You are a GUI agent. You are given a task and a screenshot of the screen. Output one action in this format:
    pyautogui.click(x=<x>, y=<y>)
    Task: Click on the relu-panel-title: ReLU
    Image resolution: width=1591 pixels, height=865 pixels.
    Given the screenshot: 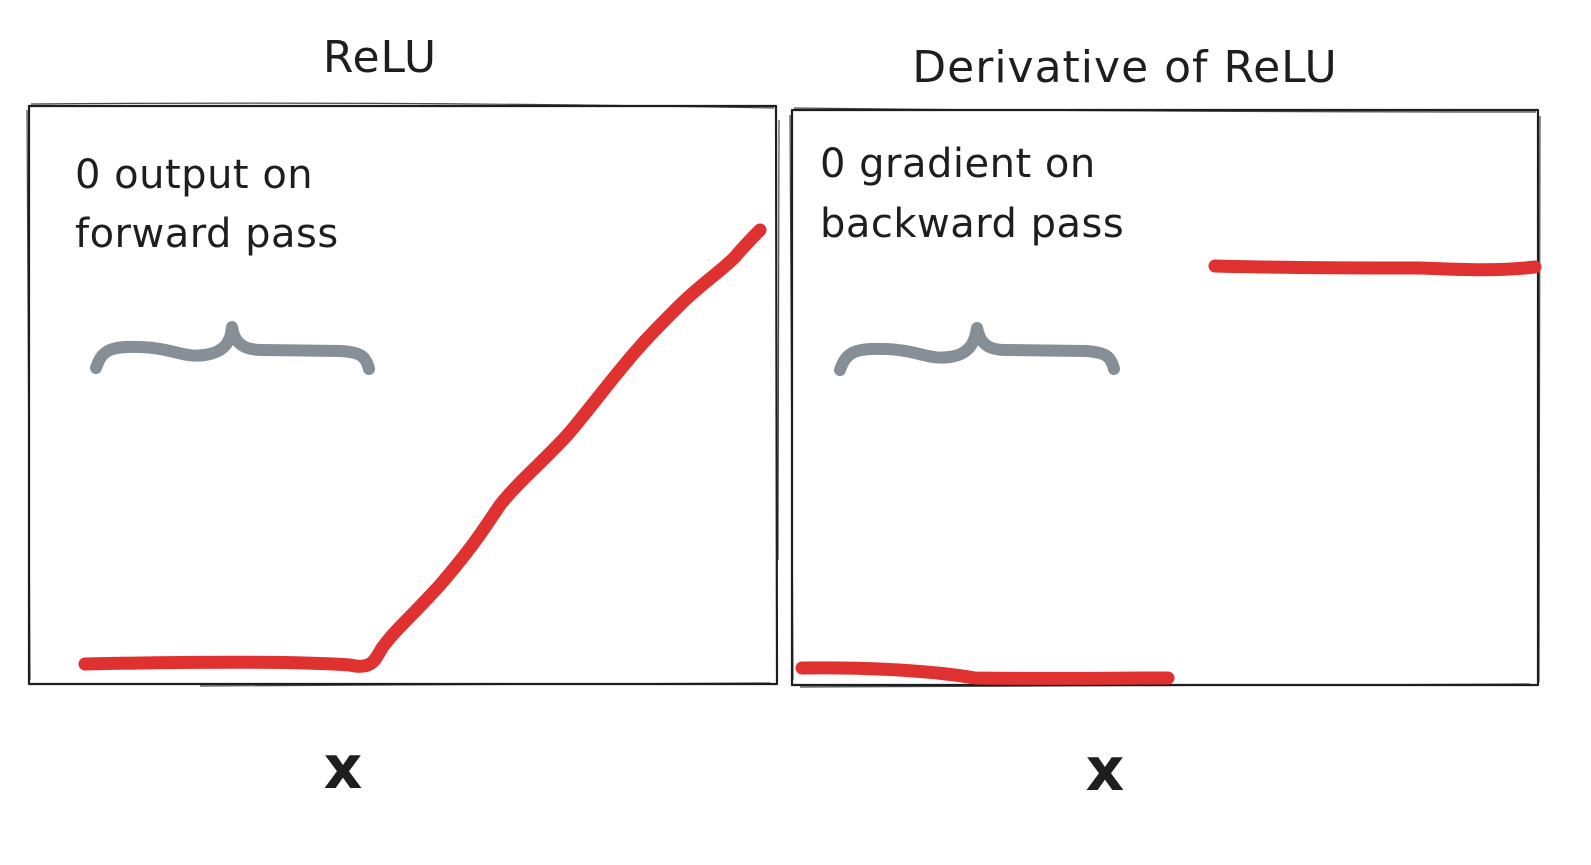 What is the action you would take?
    pyautogui.click(x=380, y=57)
    